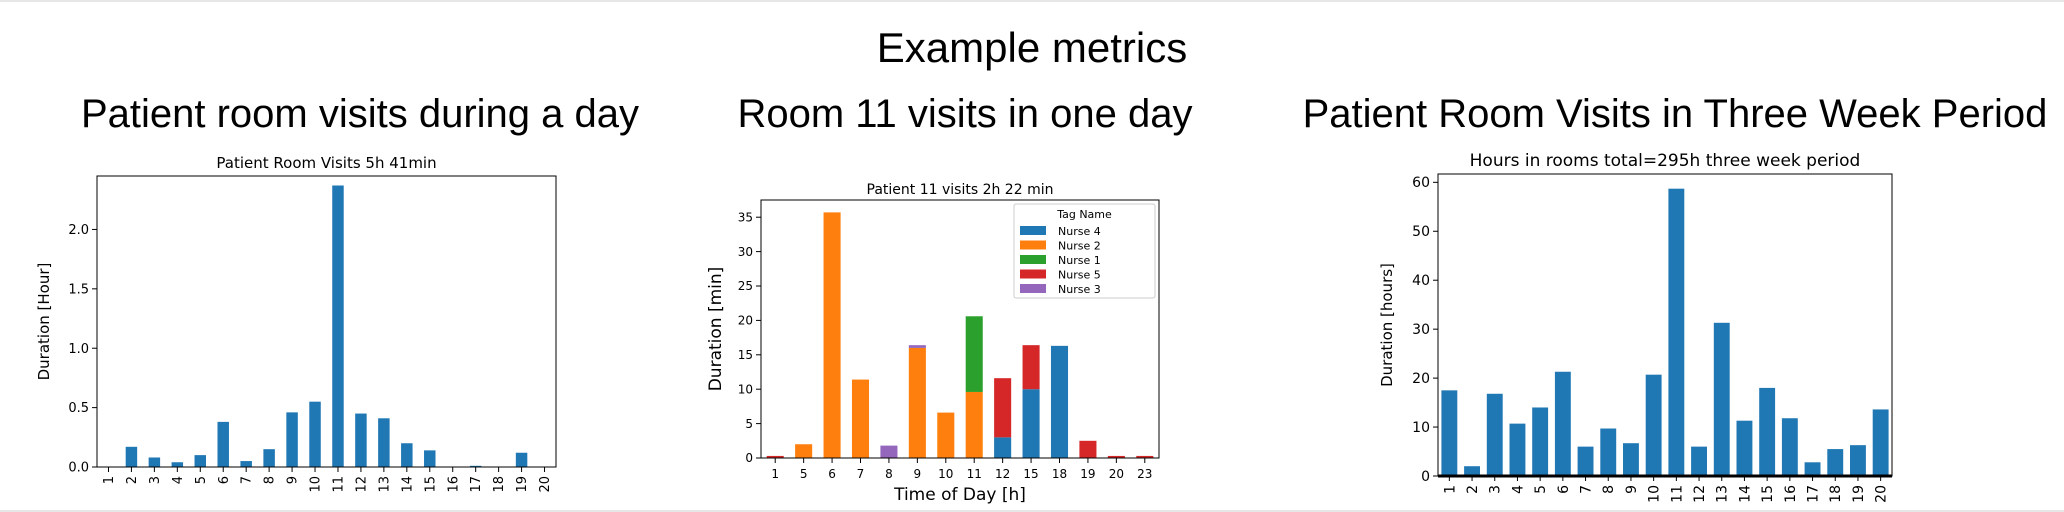 This screenshot has height=512, width=2064. What do you see at coordinates (1032, 511) in the screenshot?
I see `bottom-border` at bounding box center [1032, 511].